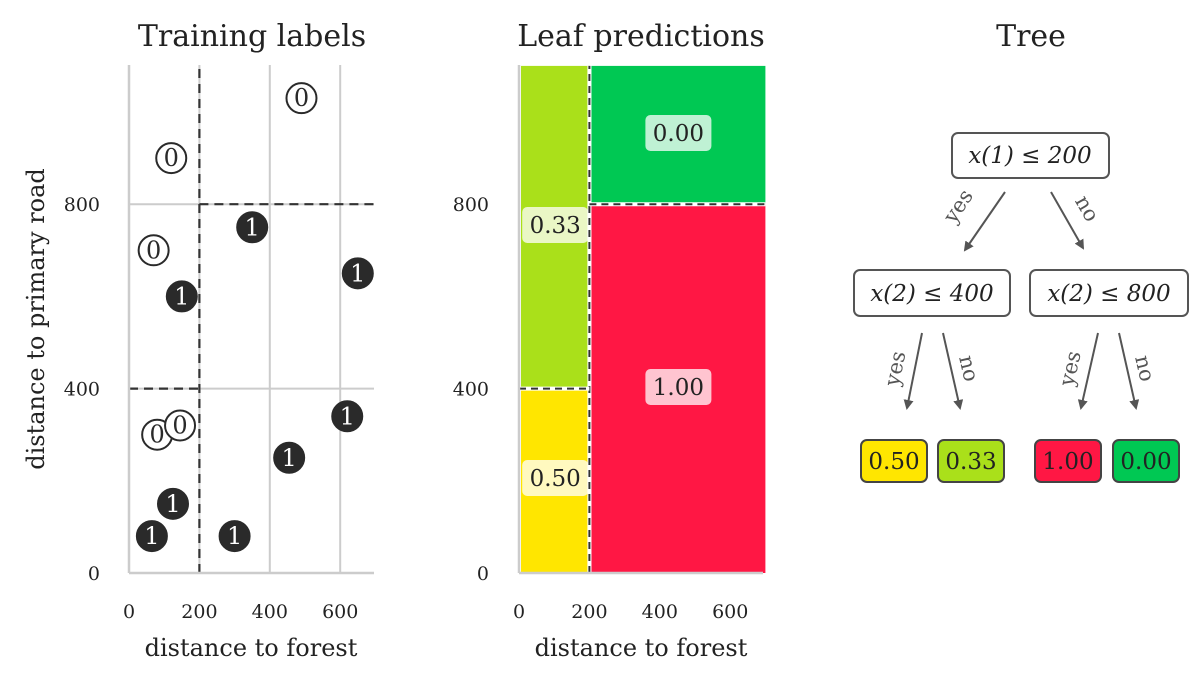 This screenshot has height=685, width=1201. What do you see at coordinates (968, 368) in the screenshot?
I see `tree-edge-label-left-no: no` at bounding box center [968, 368].